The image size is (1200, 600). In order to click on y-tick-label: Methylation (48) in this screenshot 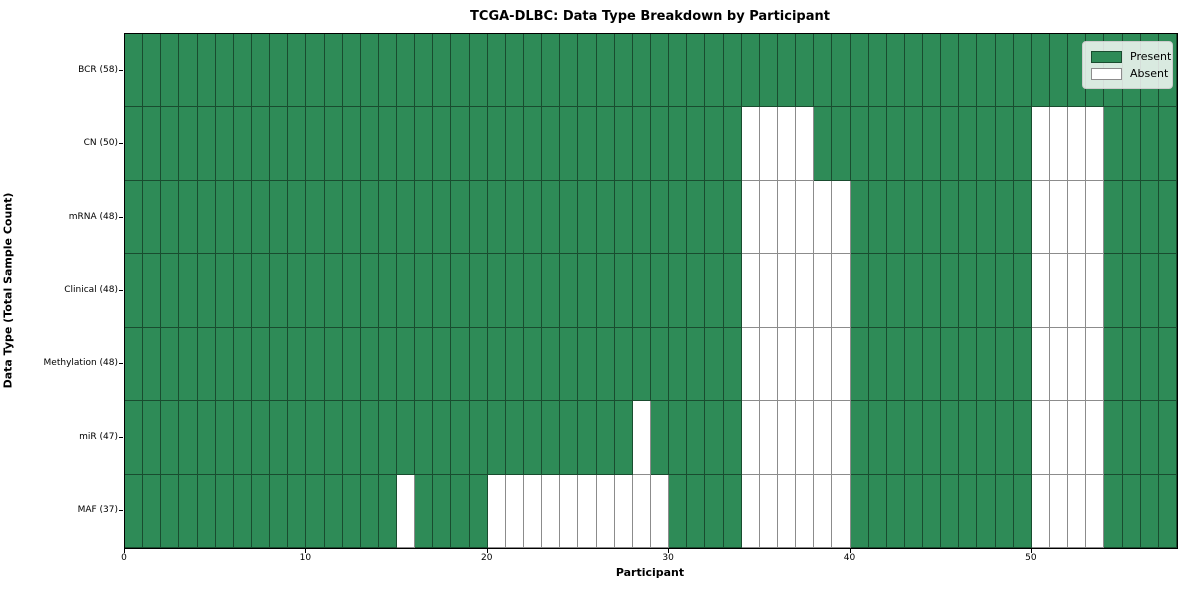, I will do `click(80, 363)`.